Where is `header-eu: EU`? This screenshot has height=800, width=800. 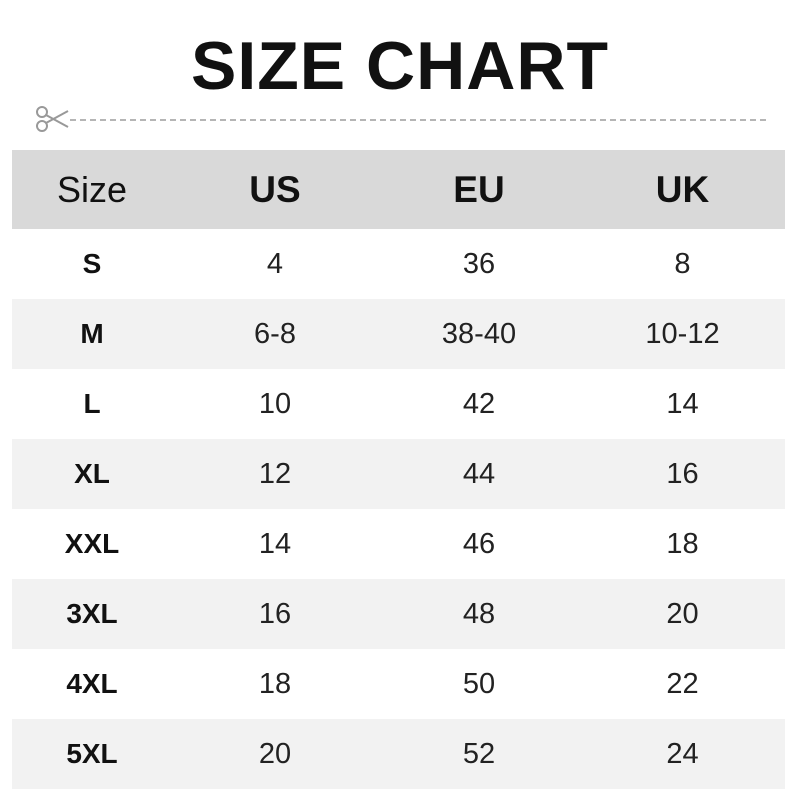
header-eu: EU is located at coordinates (479, 189).